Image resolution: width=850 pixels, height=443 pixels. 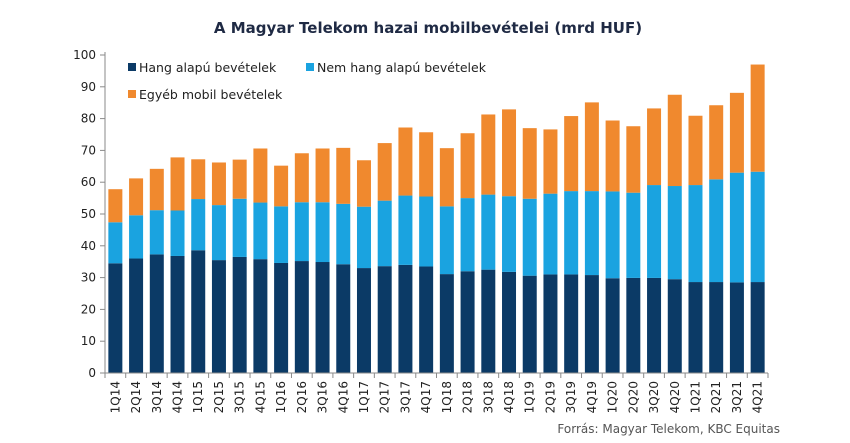 What do you see at coordinates (219, 397) in the screenshot?
I see `x-tick-label: 2Q15` at bounding box center [219, 397].